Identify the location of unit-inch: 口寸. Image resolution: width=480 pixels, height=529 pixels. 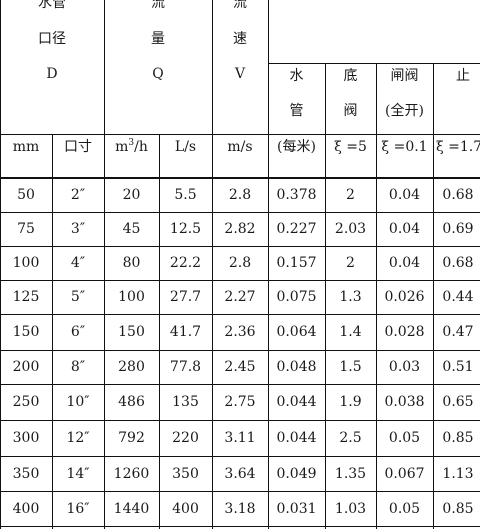
(78, 147).